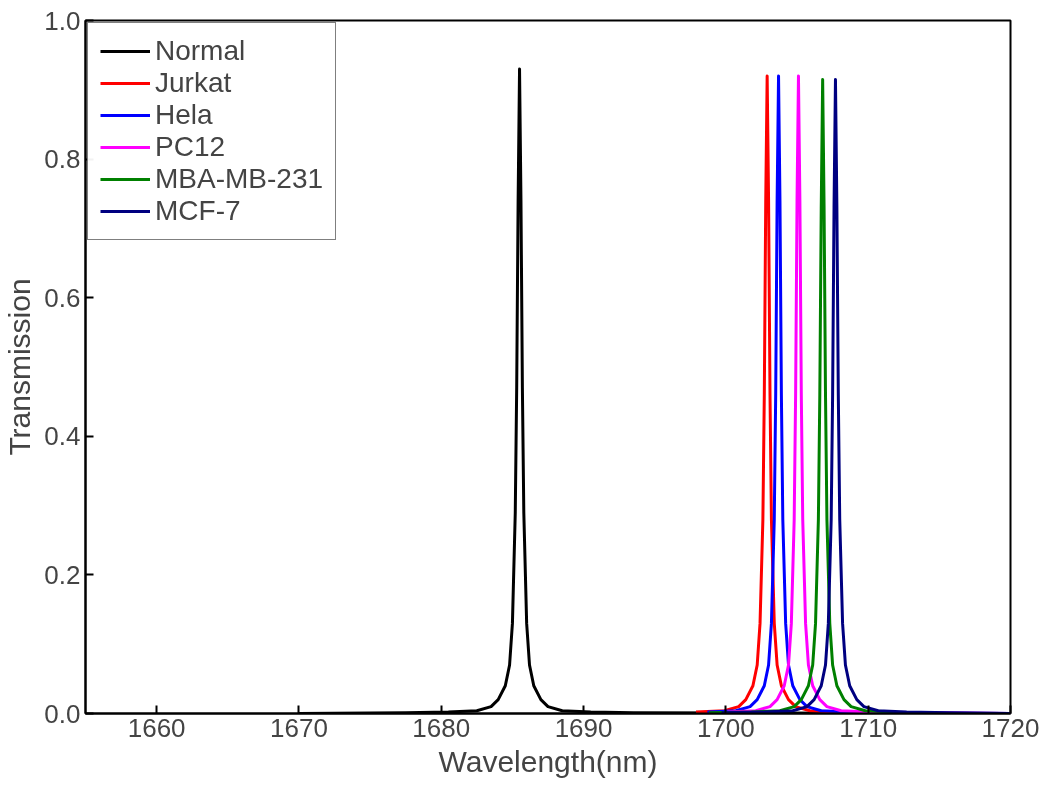 The image size is (1058, 785). Describe the element at coordinates (239, 179) in the screenshot. I see `legend-label: MBA-MB-231` at that location.